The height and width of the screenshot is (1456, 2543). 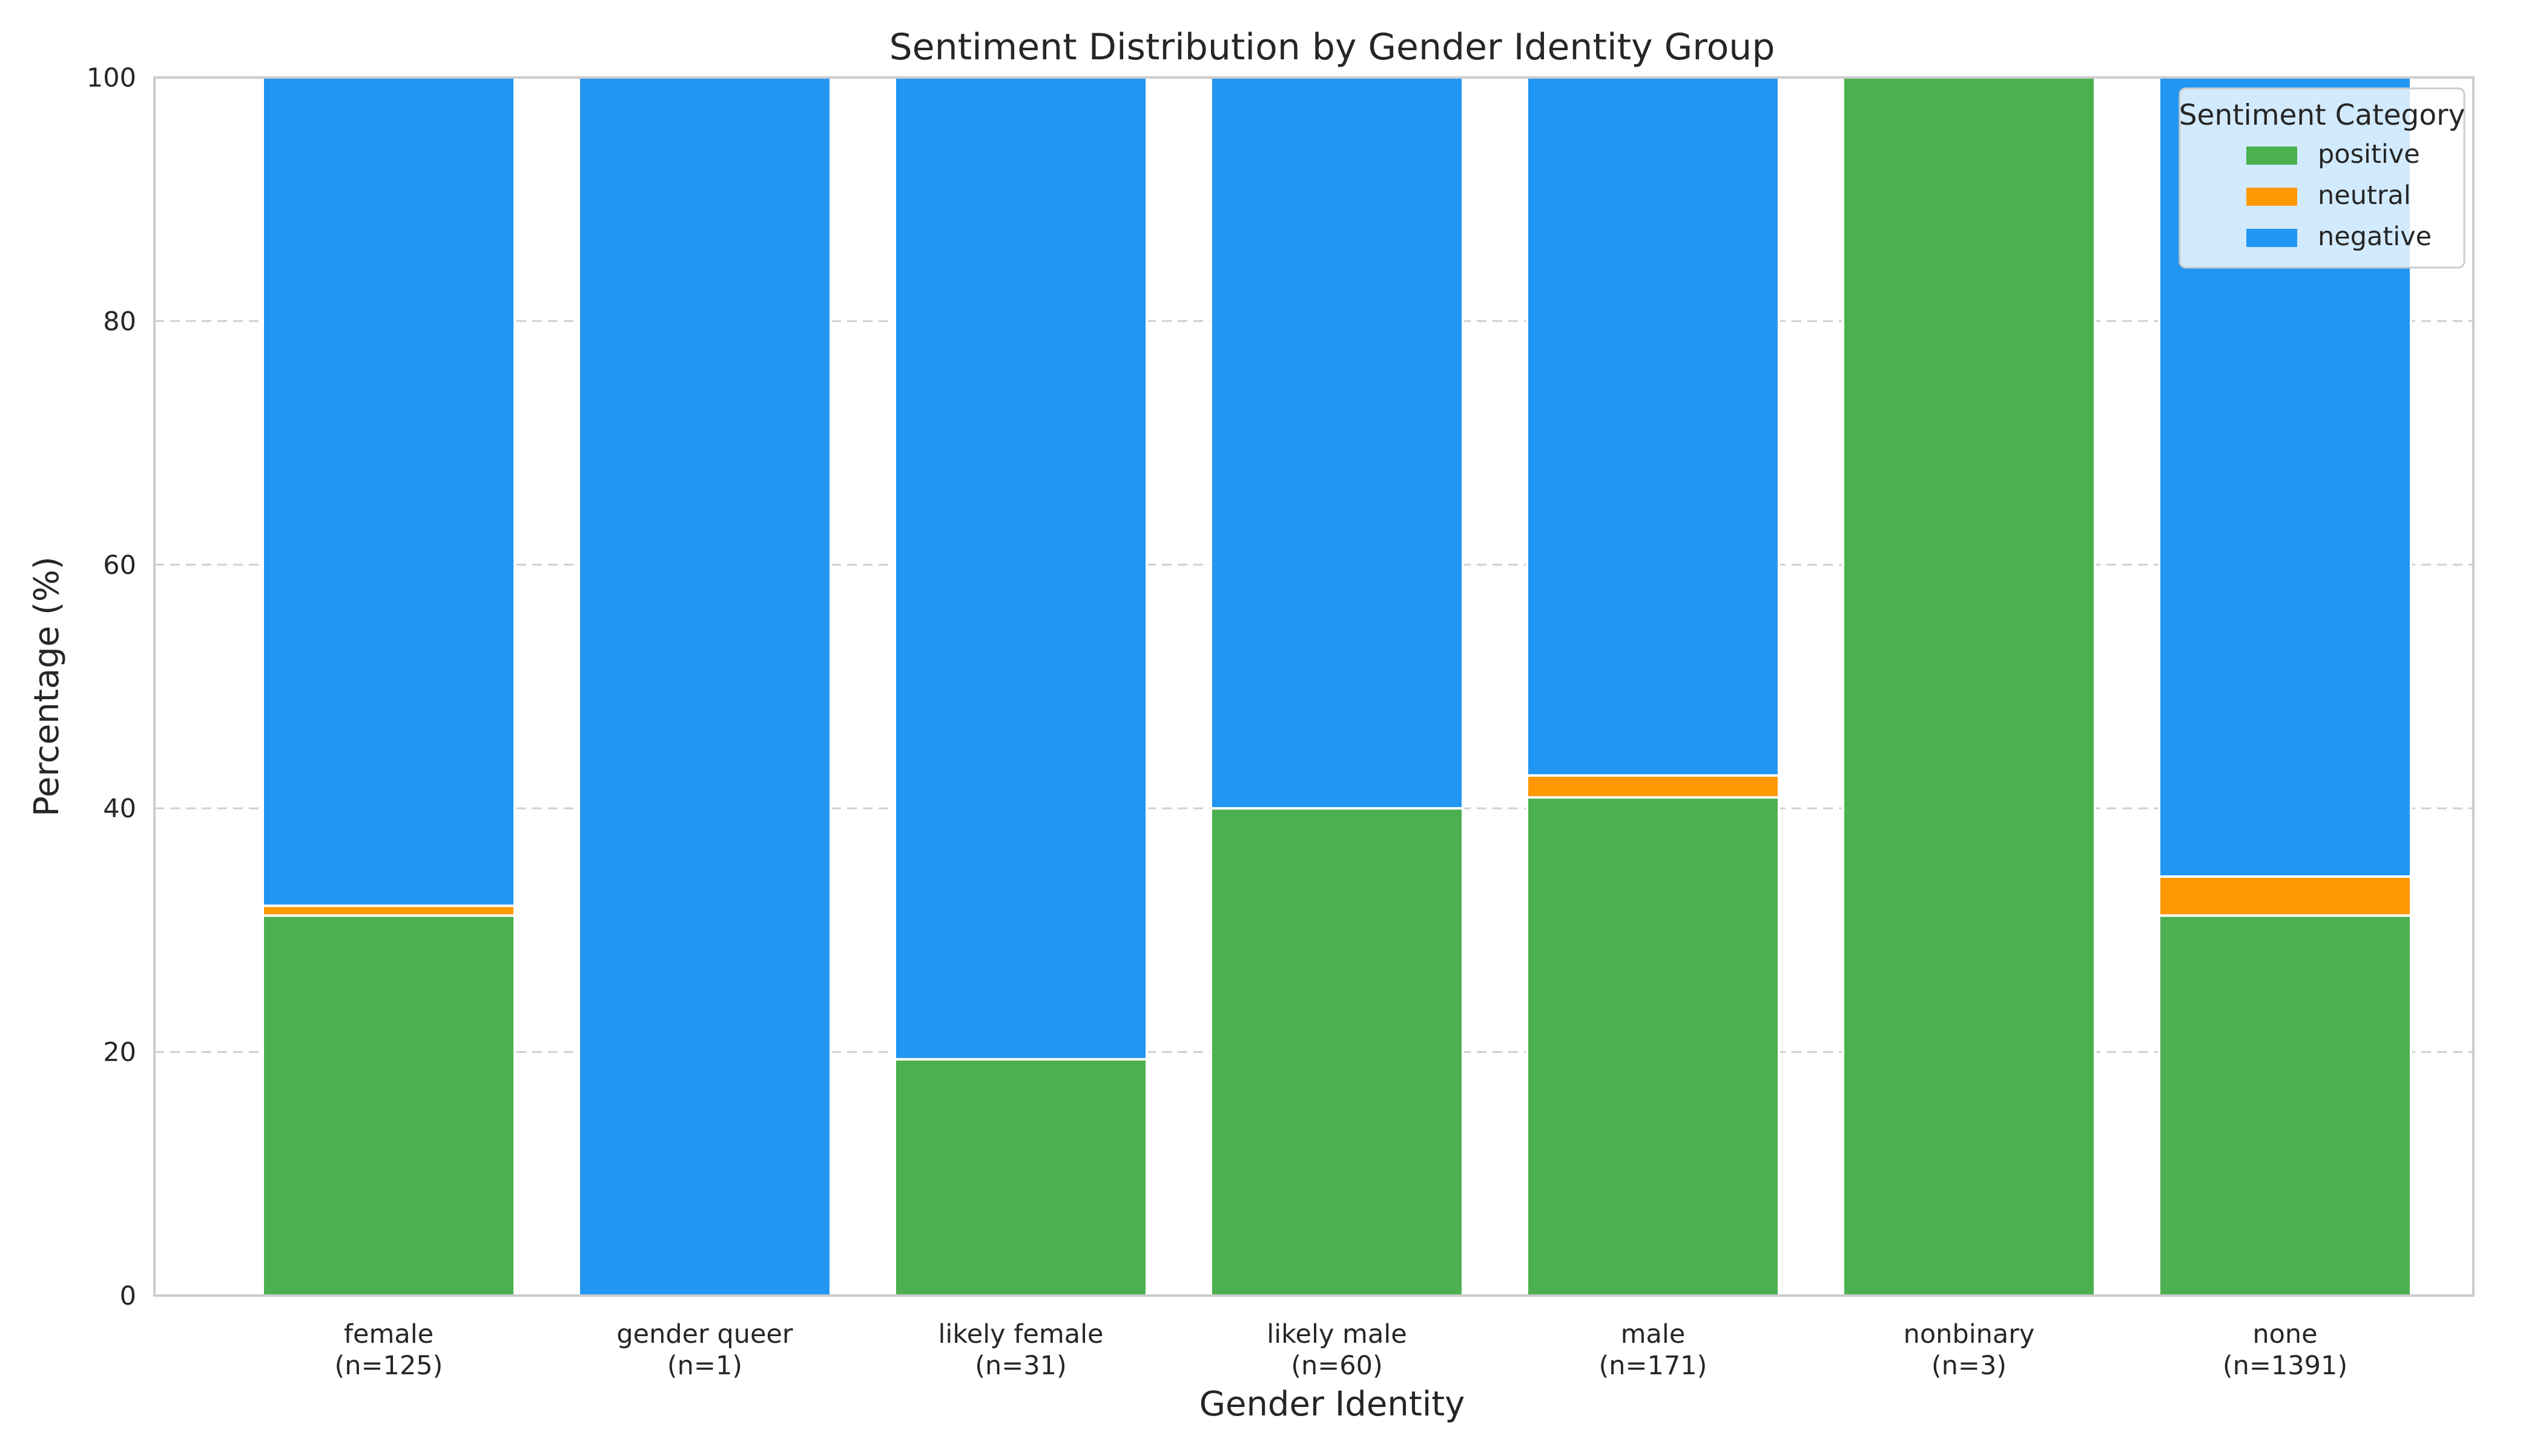 I want to click on legend-swatch-positive, so click(x=2272, y=156).